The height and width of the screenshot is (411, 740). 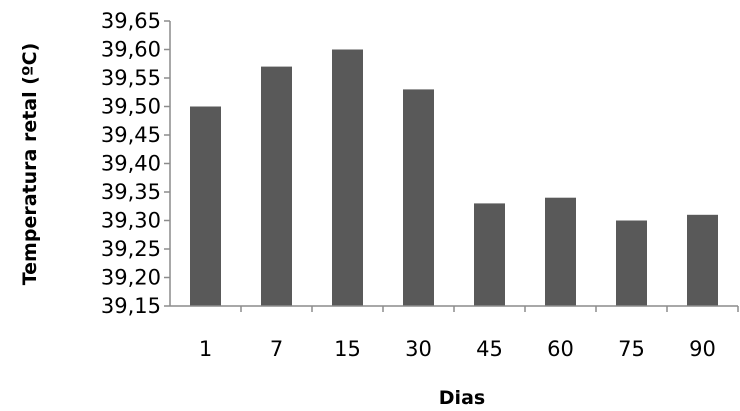 What do you see at coordinates (30, 164) in the screenshot?
I see `y-axis-title: Temperatura retal (ºC)` at bounding box center [30, 164].